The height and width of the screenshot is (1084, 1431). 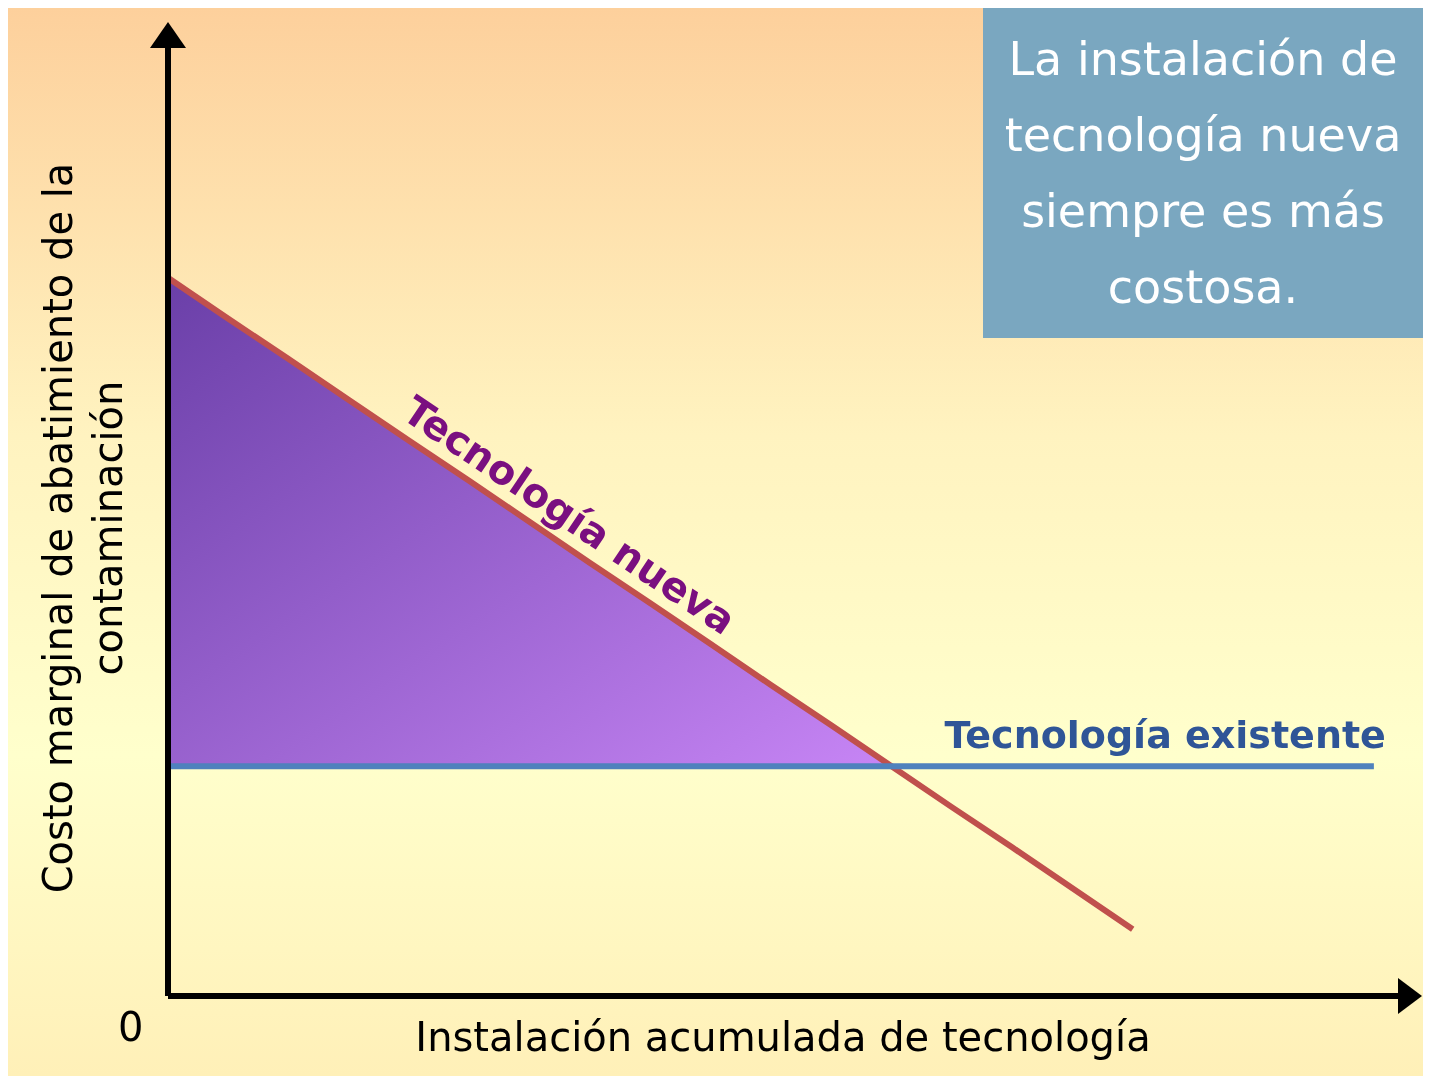 I want to click on text: 0, so click(x=131, y=1027).